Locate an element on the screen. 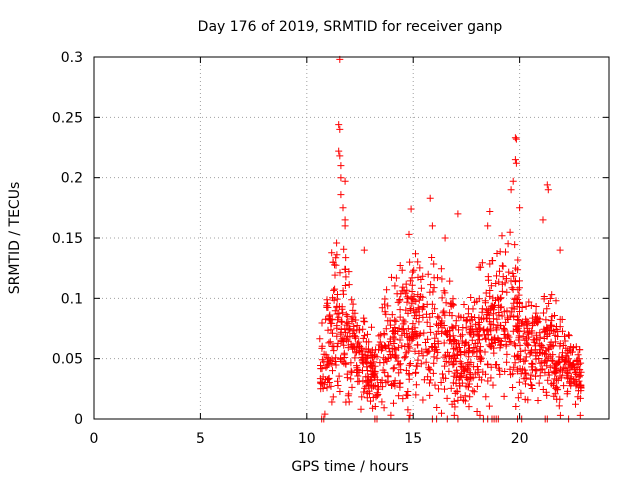 The height and width of the screenshot is (480, 640). y-tick-label-4: 0.2 is located at coordinates (72, 179).